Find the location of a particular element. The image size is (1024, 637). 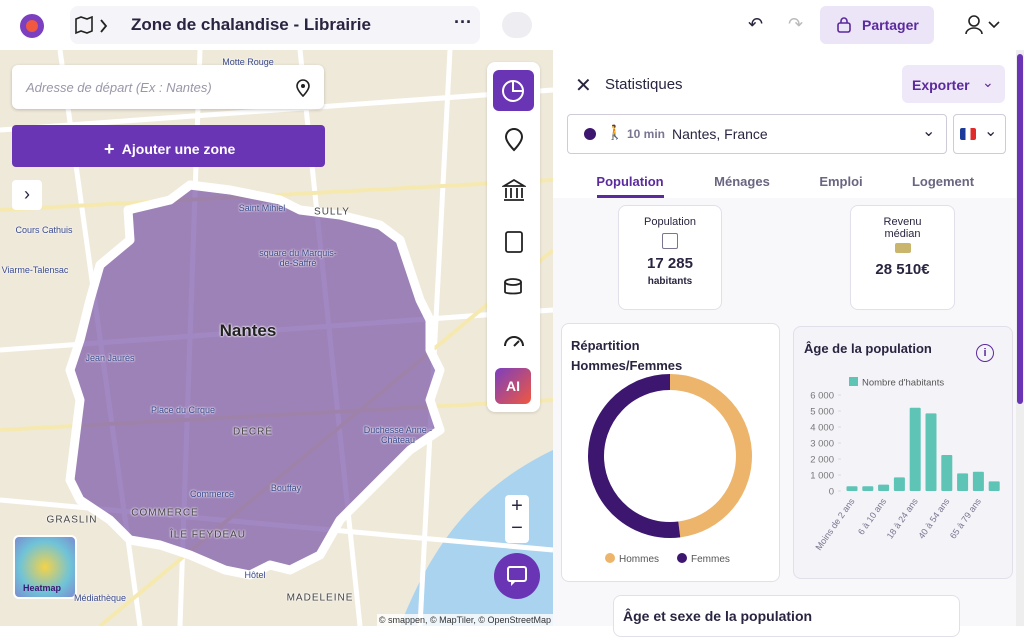

map-label: ÎLE FEYDEAU is located at coordinates (208, 535).